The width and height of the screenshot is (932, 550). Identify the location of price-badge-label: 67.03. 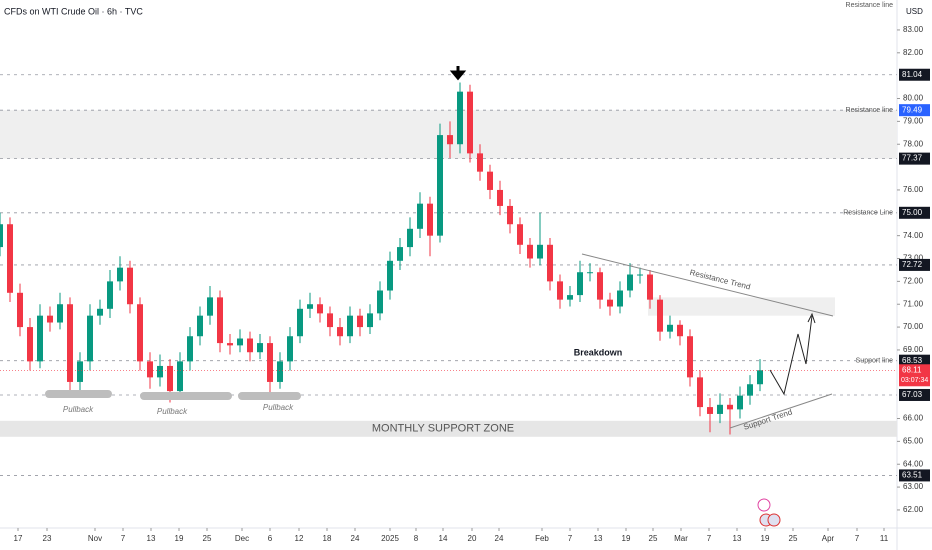
(912, 394).